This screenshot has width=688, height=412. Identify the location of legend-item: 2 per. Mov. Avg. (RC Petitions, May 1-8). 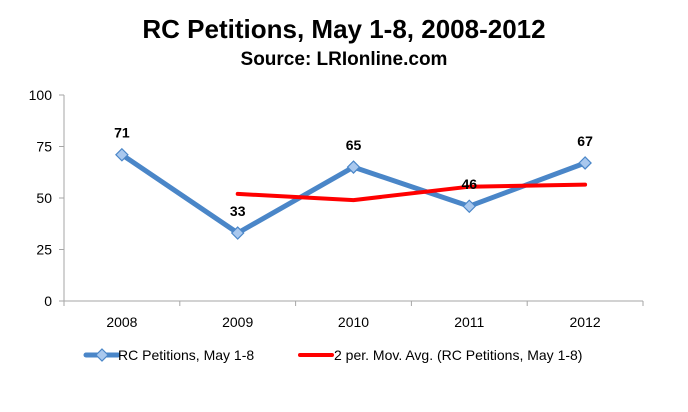
(440, 355).